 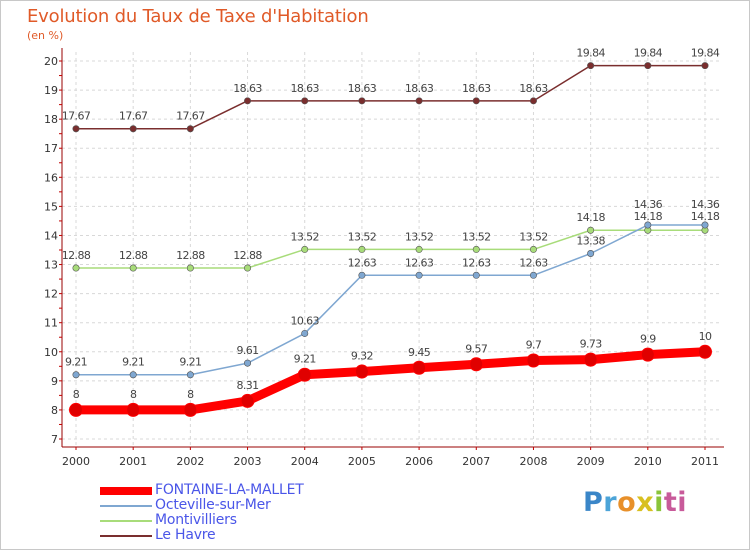 I want to click on x-tick-label: 2011, so click(x=705, y=461).